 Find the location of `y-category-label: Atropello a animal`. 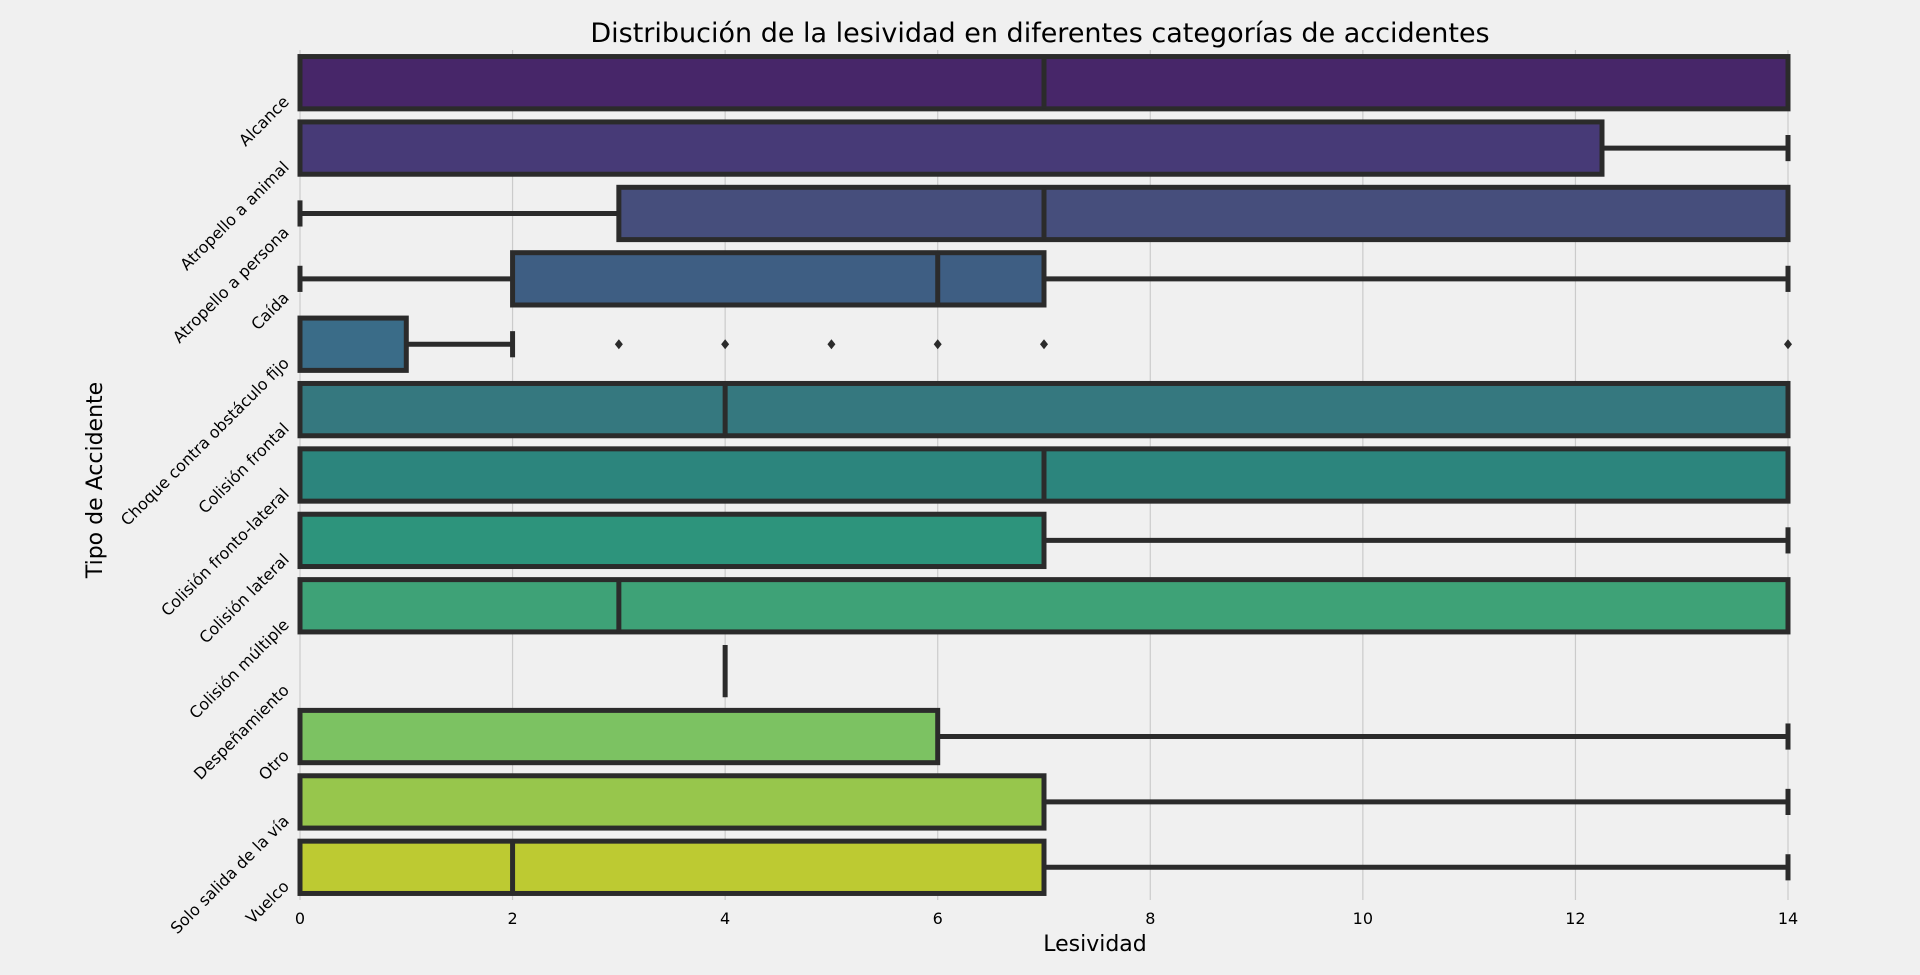

y-category-label: Atropello a animal is located at coordinates (234, 215).